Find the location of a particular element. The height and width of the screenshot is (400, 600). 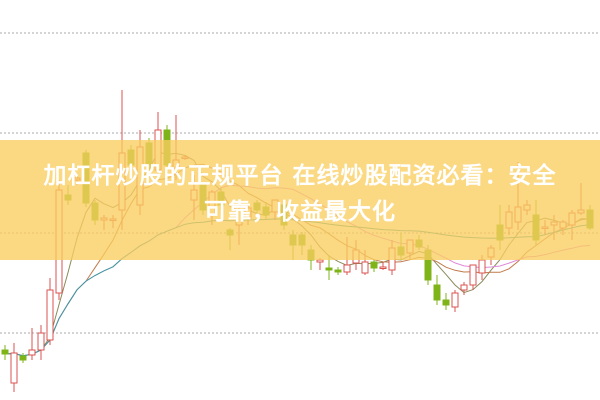

headline-line-2: 可靠，收益最大化 is located at coordinates (300, 212).